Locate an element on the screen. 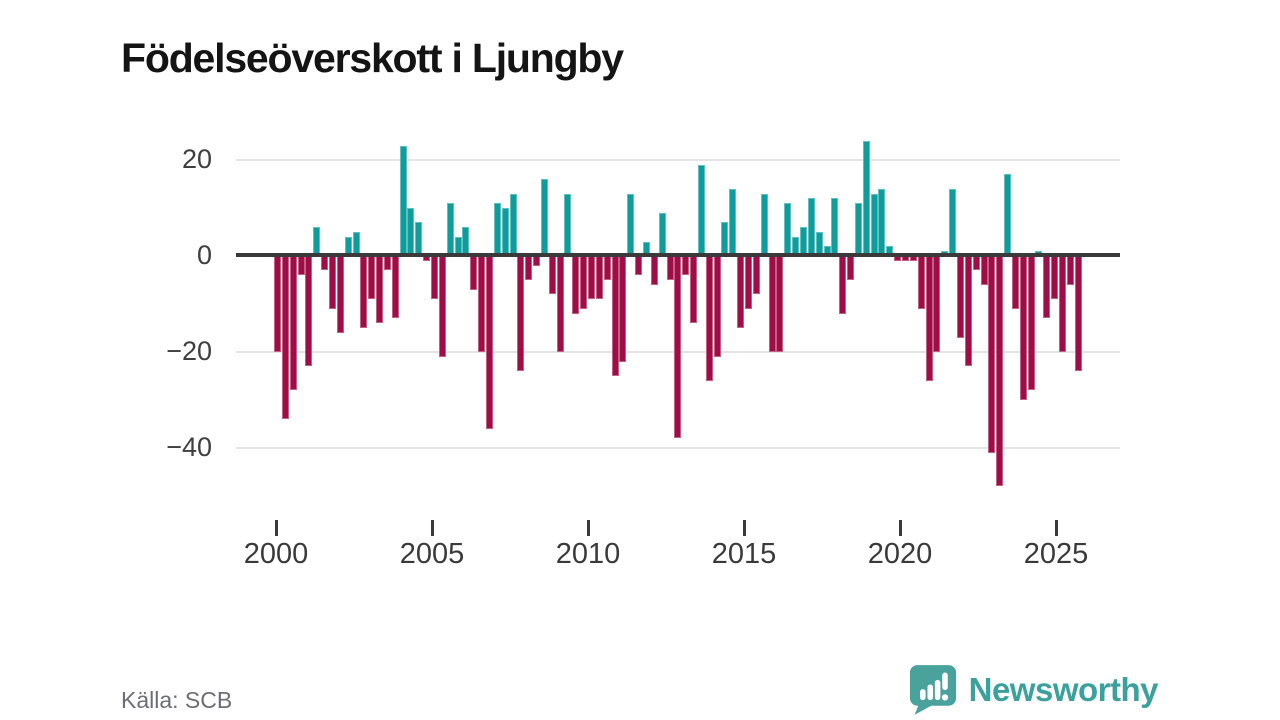 This screenshot has height=720, width=1280. brand-wordmark: Newsworthy is located at coordinates (1063, 689).